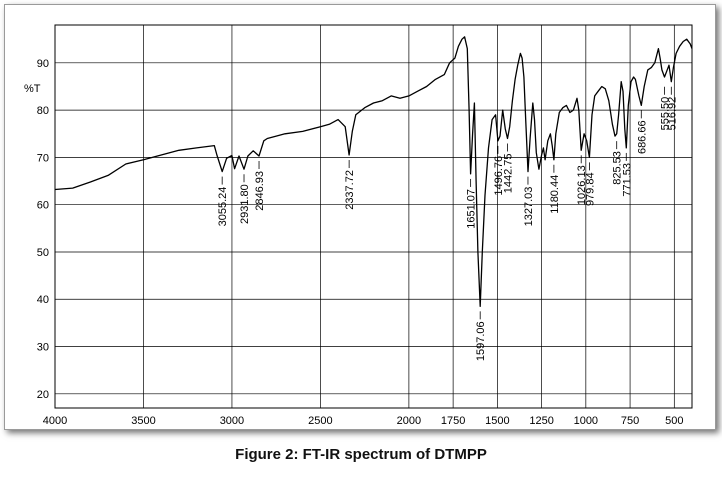 The width and height of the screenshot is (722, 482). What do you see at coordinates (672, 114) in the screenshot?
I see `peak-label: 516.92` at bounding box center [672, 114].